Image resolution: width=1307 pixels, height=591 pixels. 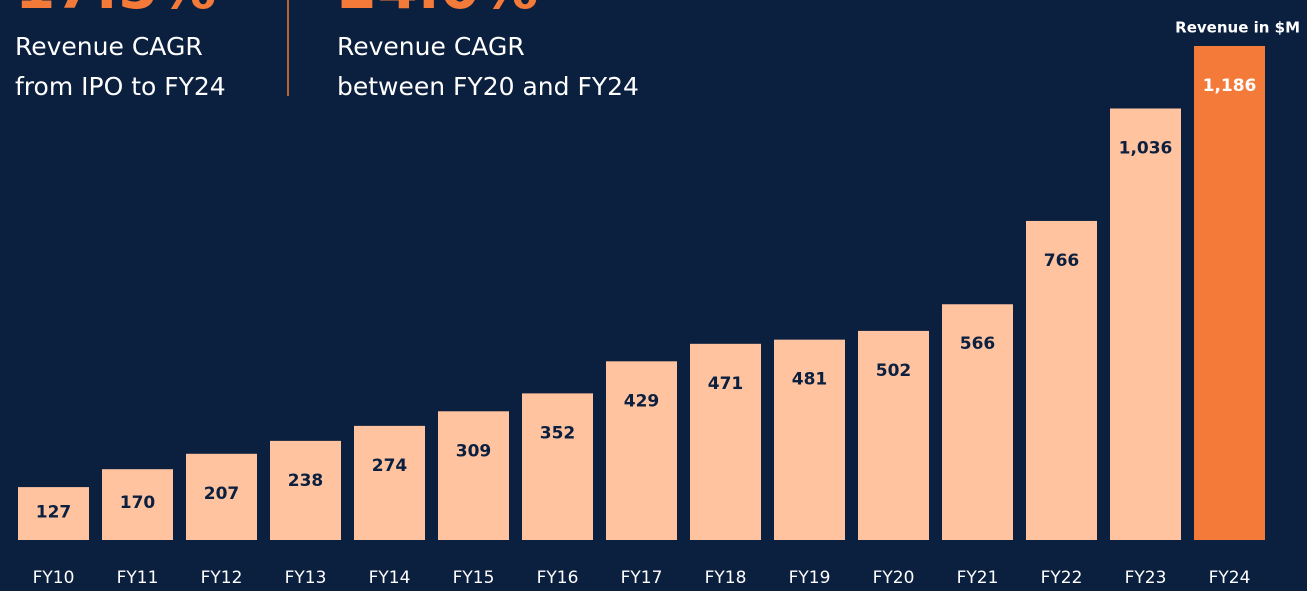 I want to click on x-tick-label: FY15, so click(x=474, y=578).